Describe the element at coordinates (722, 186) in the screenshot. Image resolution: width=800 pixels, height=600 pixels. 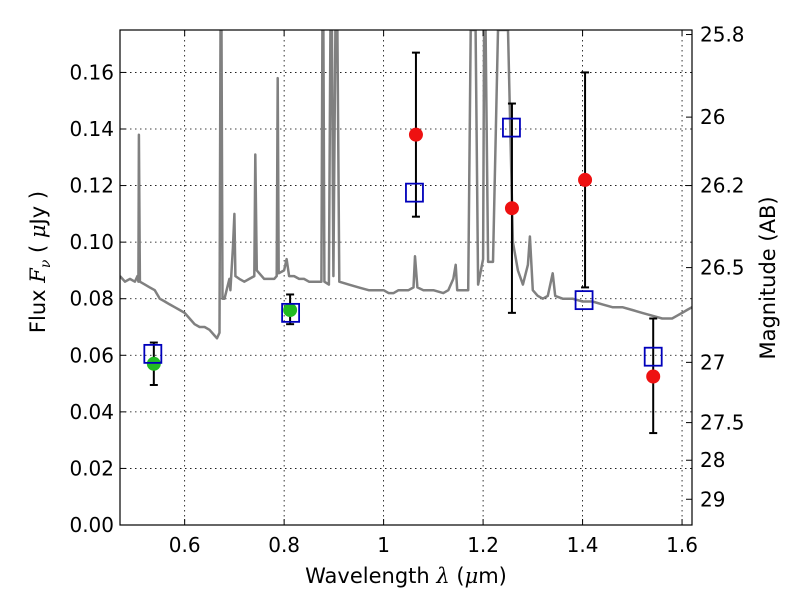
I see `y2-tick-label: 26.2` at that location.